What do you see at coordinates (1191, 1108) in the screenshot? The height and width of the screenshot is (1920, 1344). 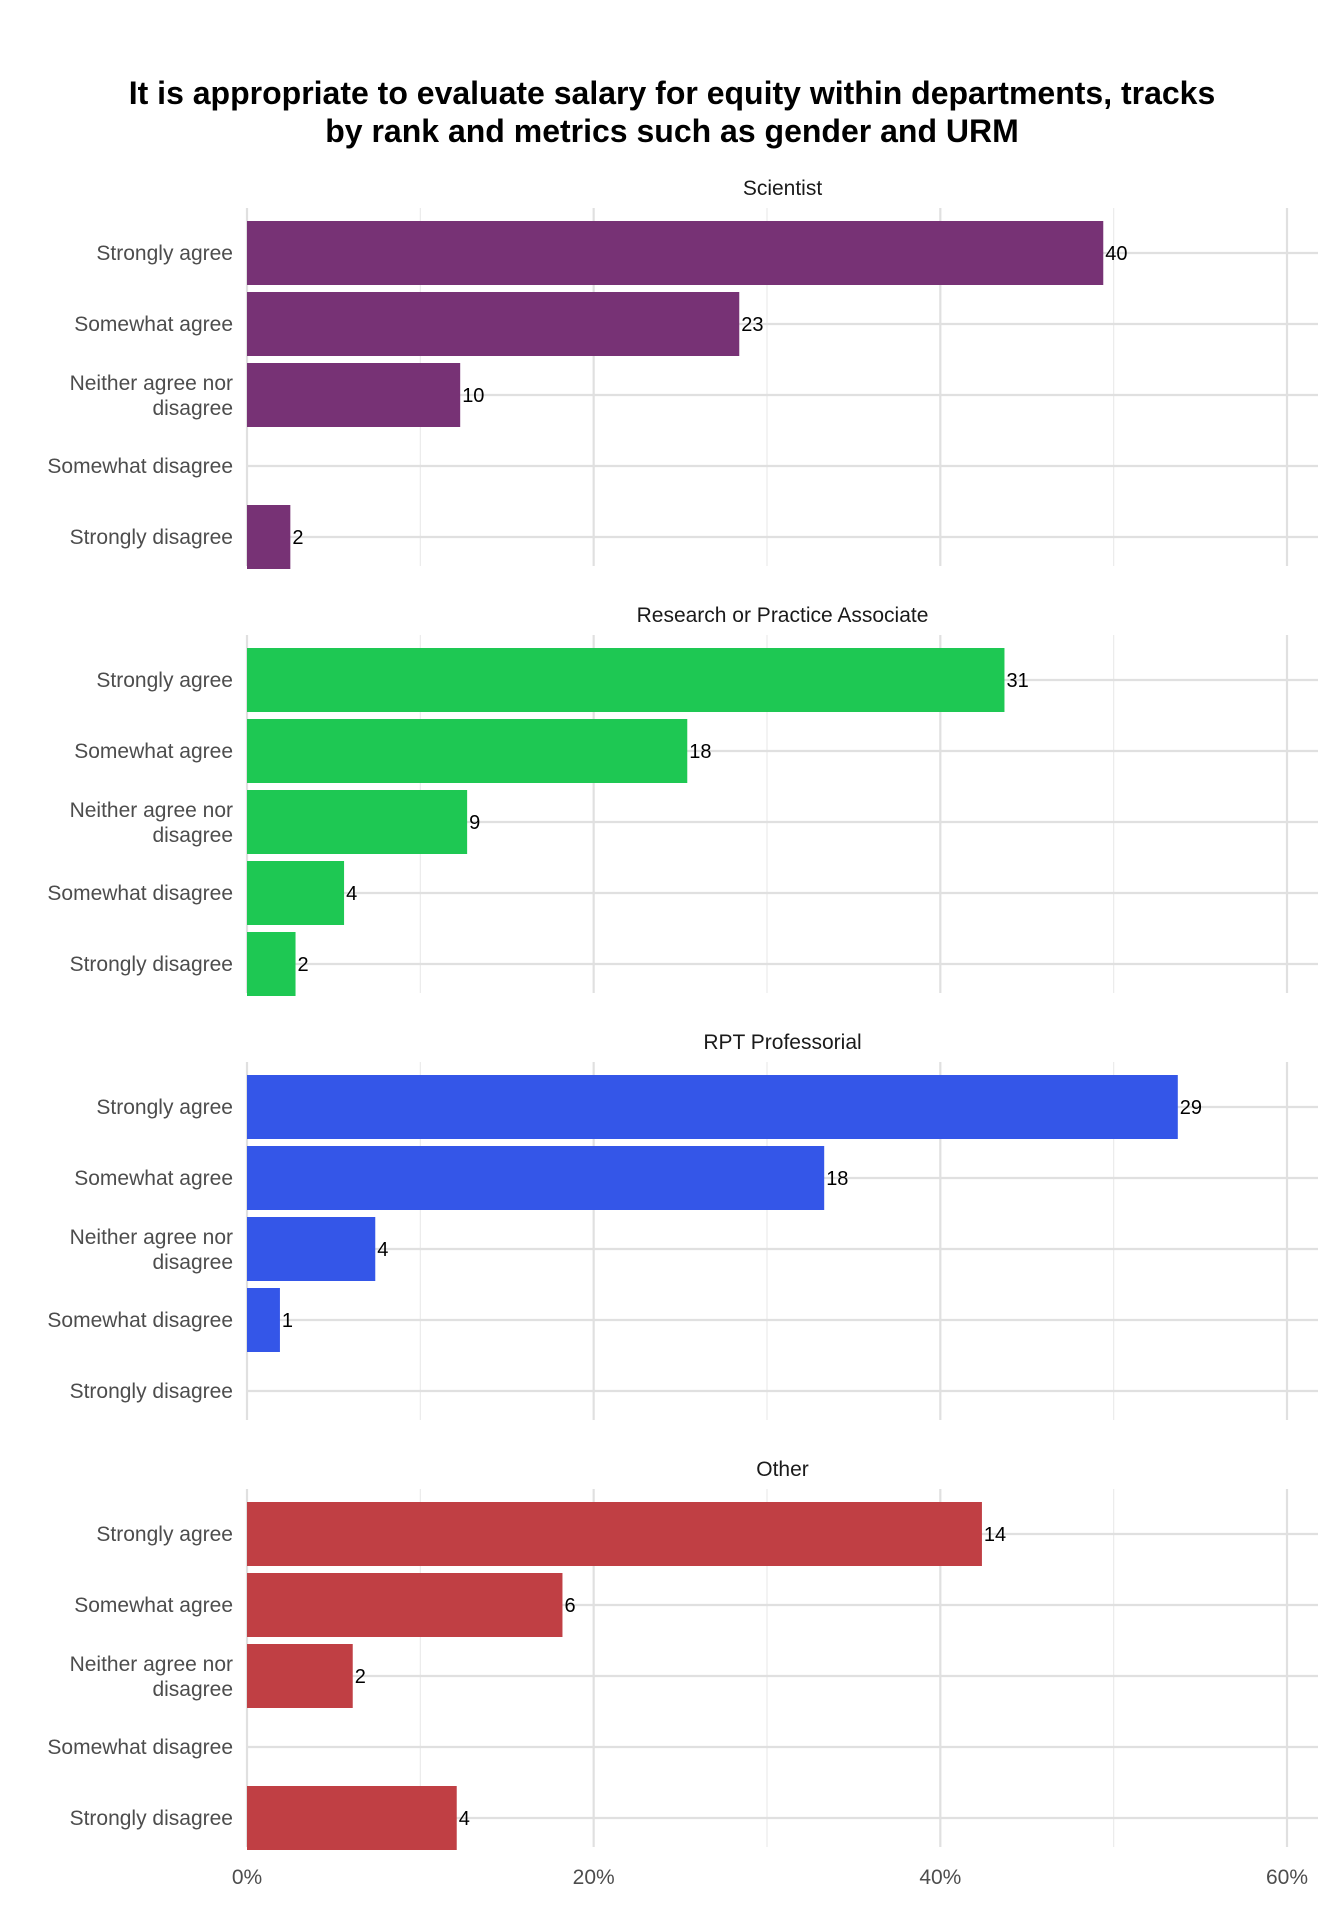 I see `data-label: 29` at bounding box center [1191, 1108].